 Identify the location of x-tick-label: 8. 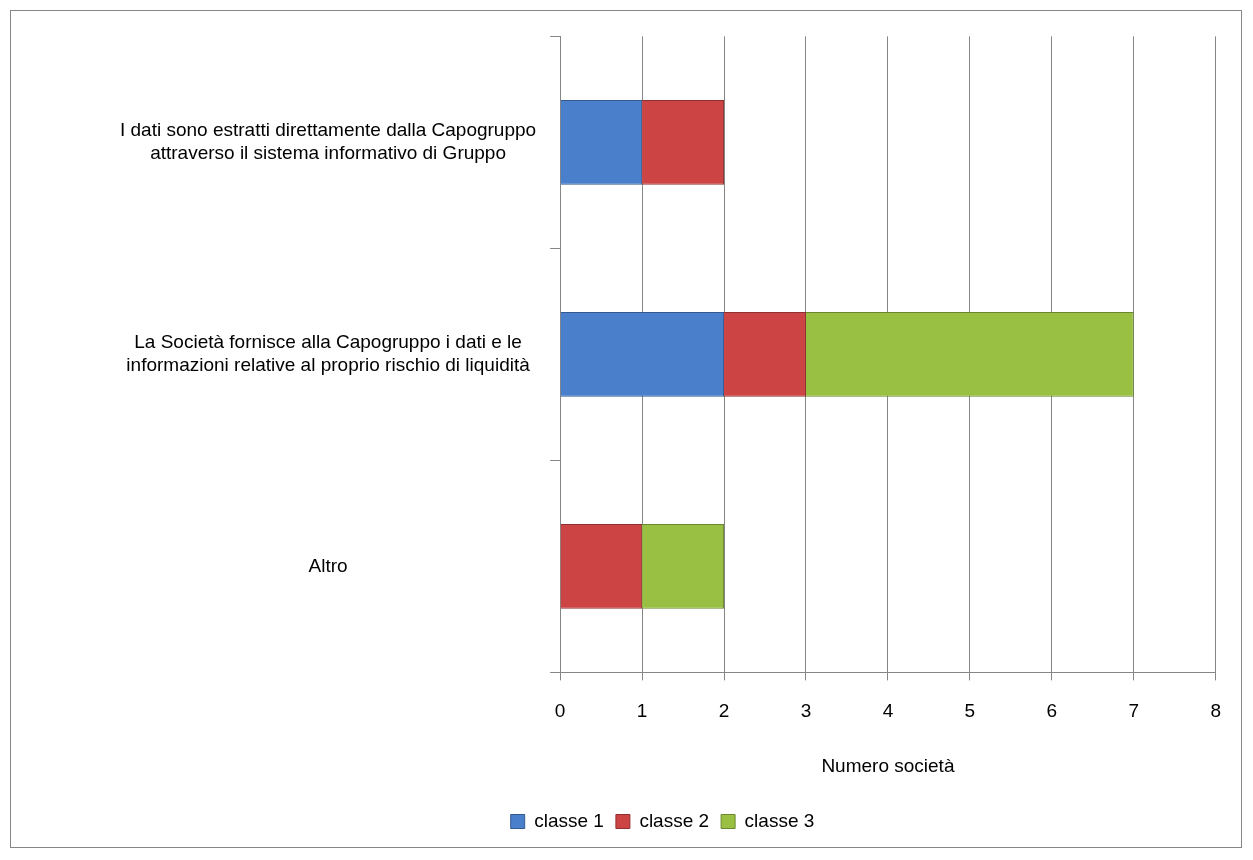
(1216, 711).